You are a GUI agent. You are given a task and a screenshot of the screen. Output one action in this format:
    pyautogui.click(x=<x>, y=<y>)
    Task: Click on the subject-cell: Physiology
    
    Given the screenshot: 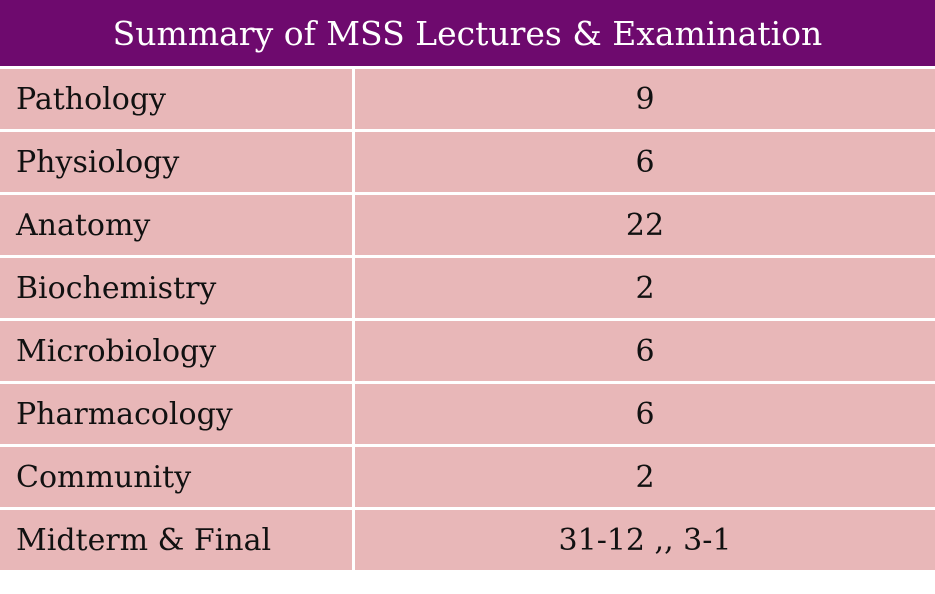 What is the action you would take?
    pyautogui.click(x=177, y=163)
    